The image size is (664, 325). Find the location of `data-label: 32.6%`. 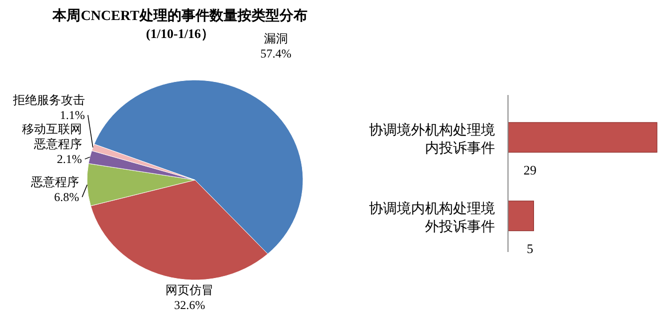

data-label: 32.6% is located at coordinates (190, 305).